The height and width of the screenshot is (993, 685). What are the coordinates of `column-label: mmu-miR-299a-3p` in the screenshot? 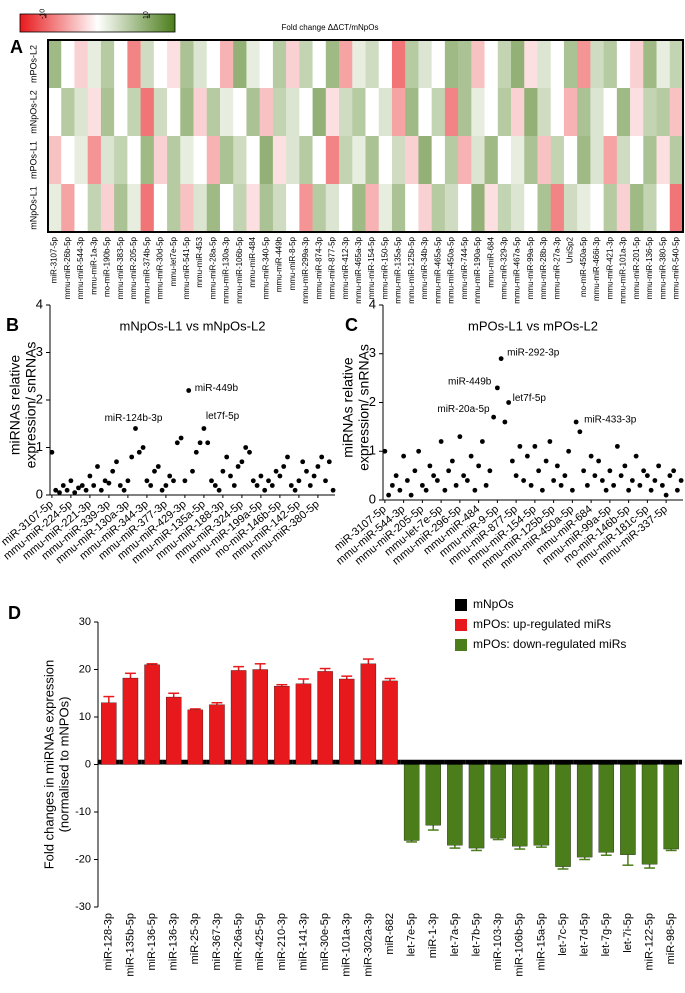 It's located at (305, 269).